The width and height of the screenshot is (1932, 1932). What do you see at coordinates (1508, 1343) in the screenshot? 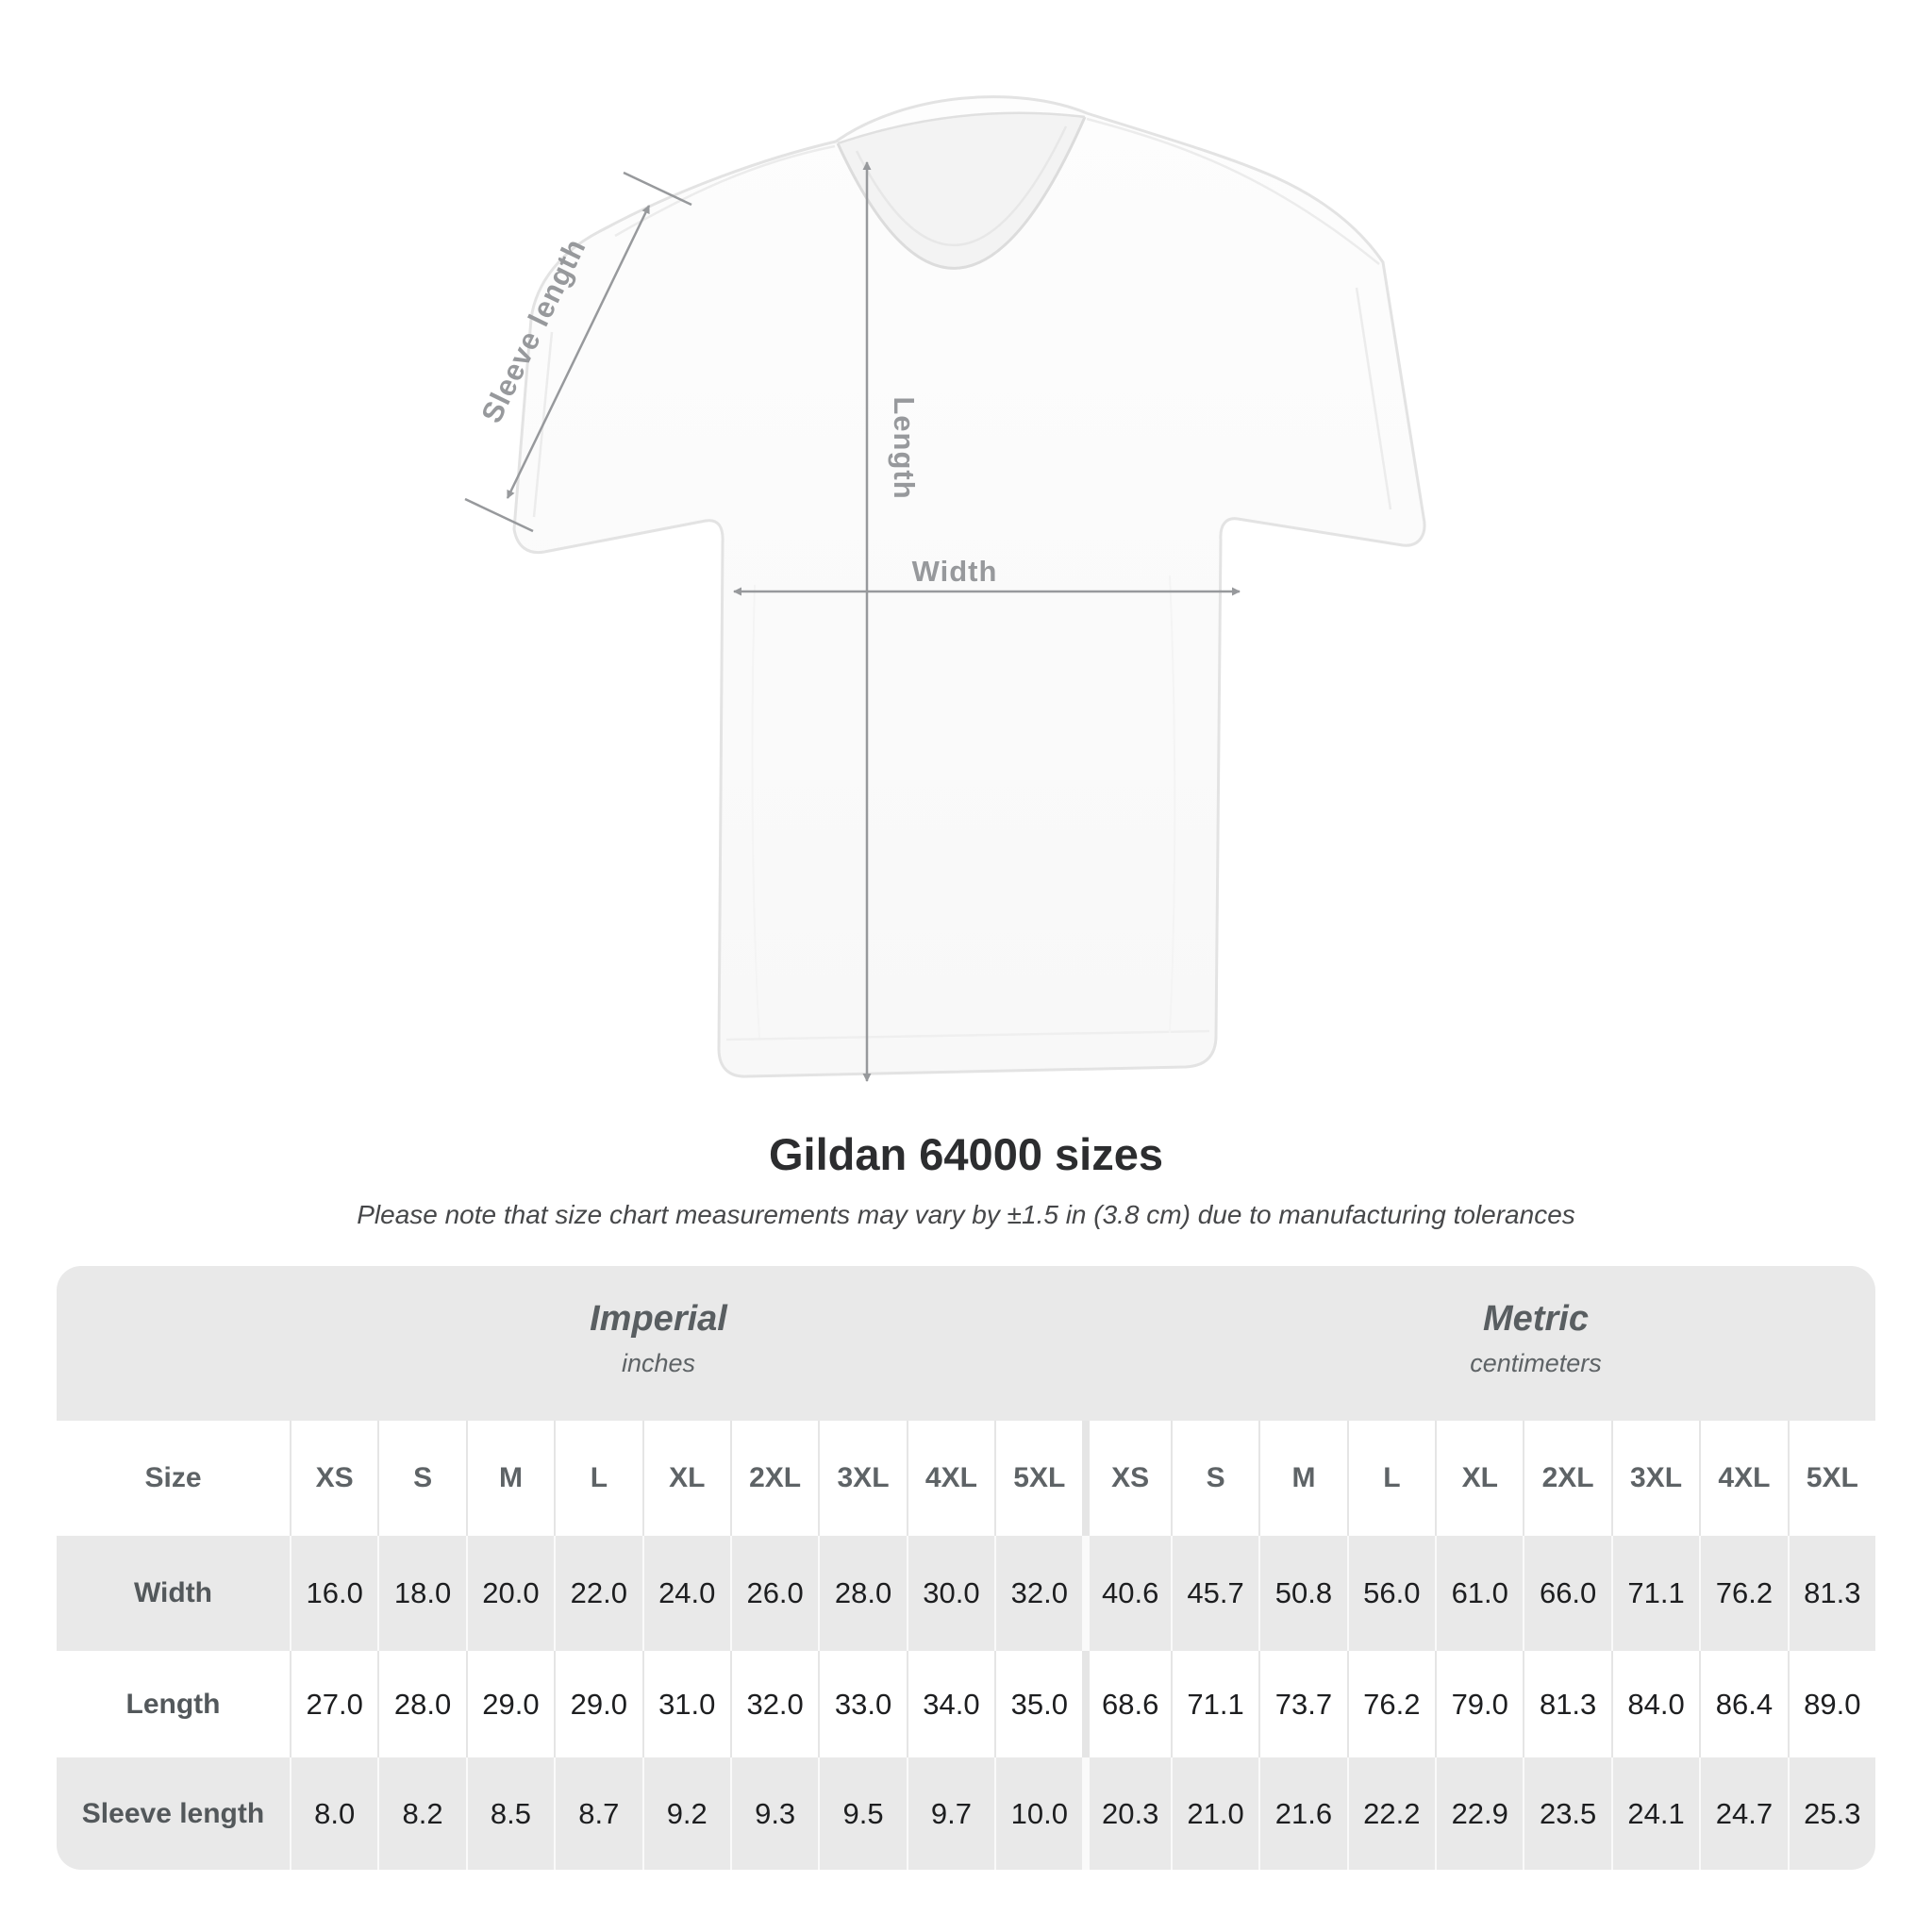
I see `metric-group-header: Metric centimeters` at bounding box center [1508, 1343].